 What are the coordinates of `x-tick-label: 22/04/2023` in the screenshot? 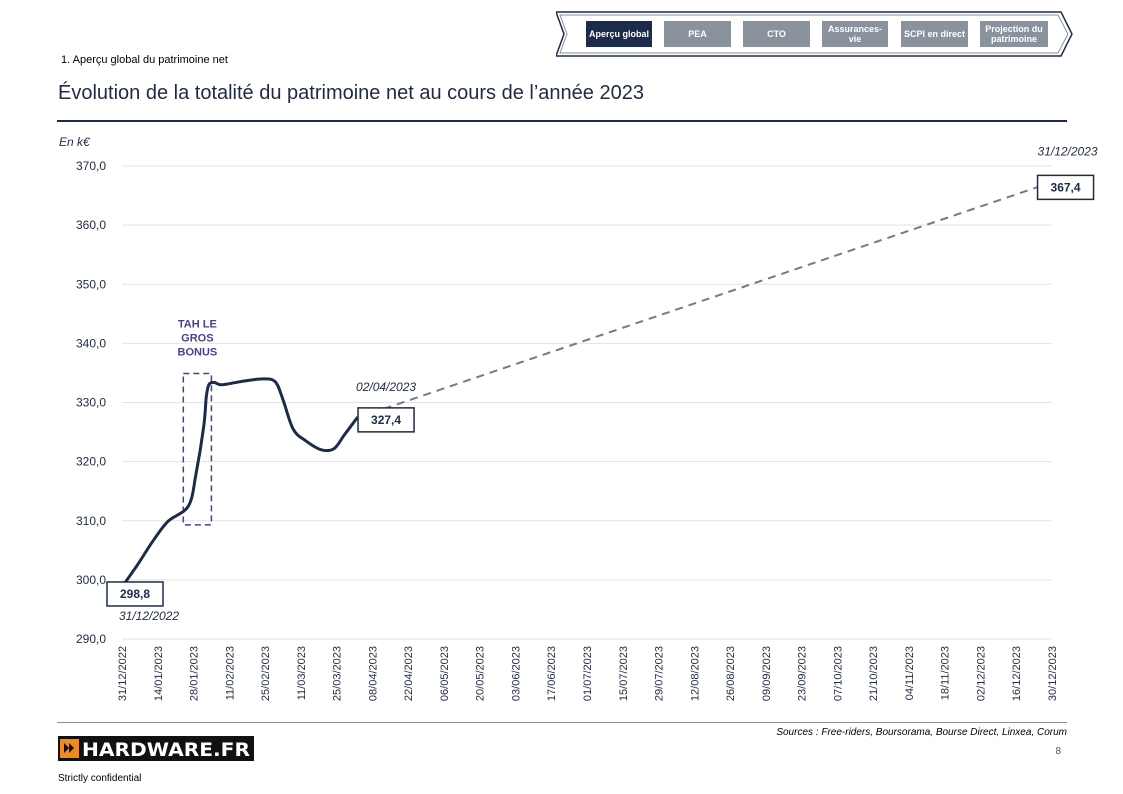 It's located at (409, 673).